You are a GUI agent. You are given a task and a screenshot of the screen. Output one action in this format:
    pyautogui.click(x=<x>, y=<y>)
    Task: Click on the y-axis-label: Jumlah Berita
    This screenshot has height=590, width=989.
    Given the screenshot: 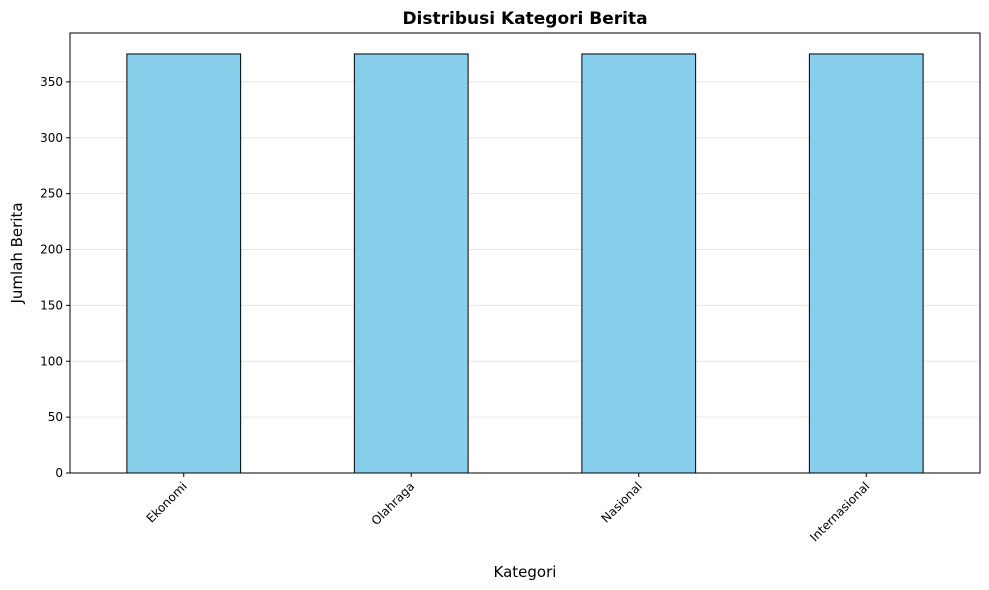 What is the action you would take?
    pyautogui.click(x=17, y=253)
    